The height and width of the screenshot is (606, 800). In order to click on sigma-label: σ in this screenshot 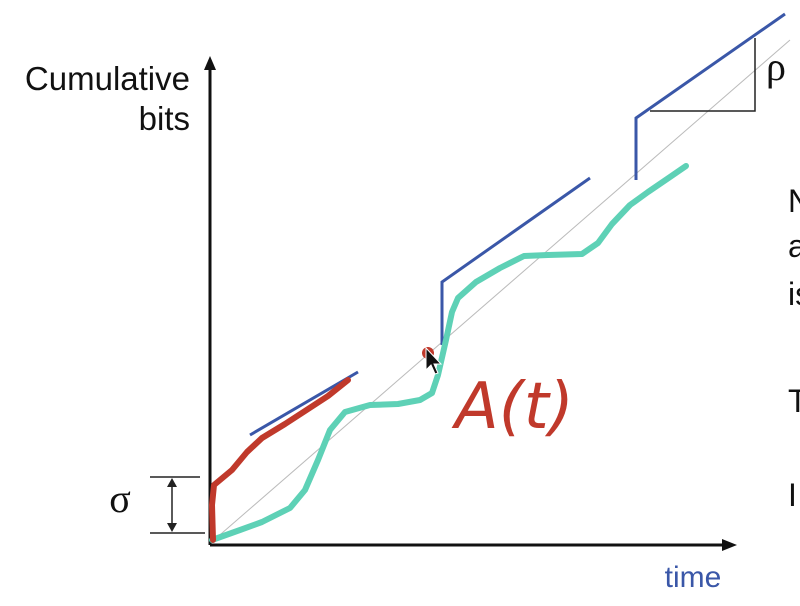, I will do `click(120, 498)`.